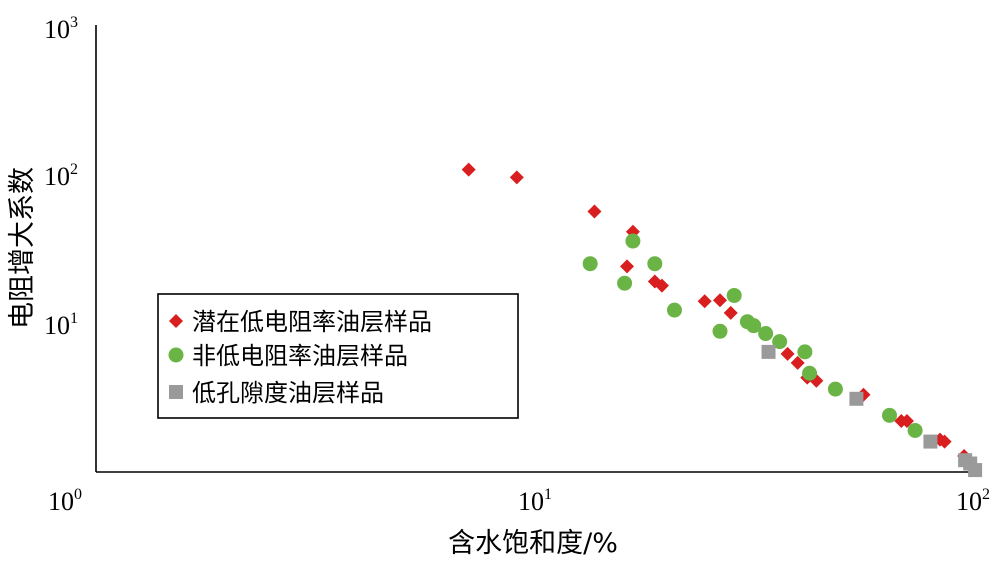 The height and width of the screenshot is (564, 1000). Describe the element at coordinates (61, 325) in the screenshot. I see `y-tick-label-10: 10¹` at that location.